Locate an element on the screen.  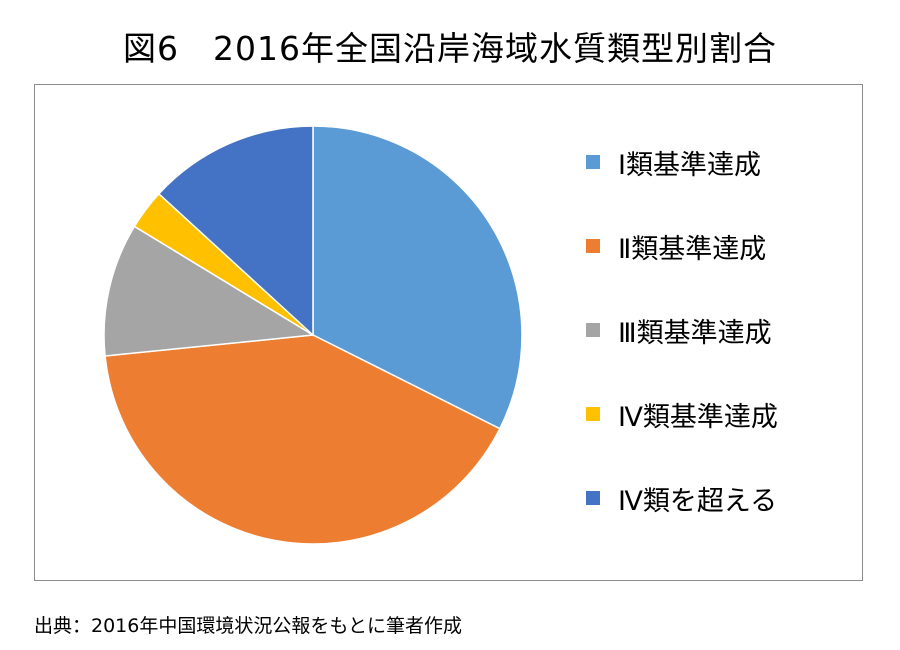
legend-label: Ⅳ類基準達成 is located at coordinates (698, 417).